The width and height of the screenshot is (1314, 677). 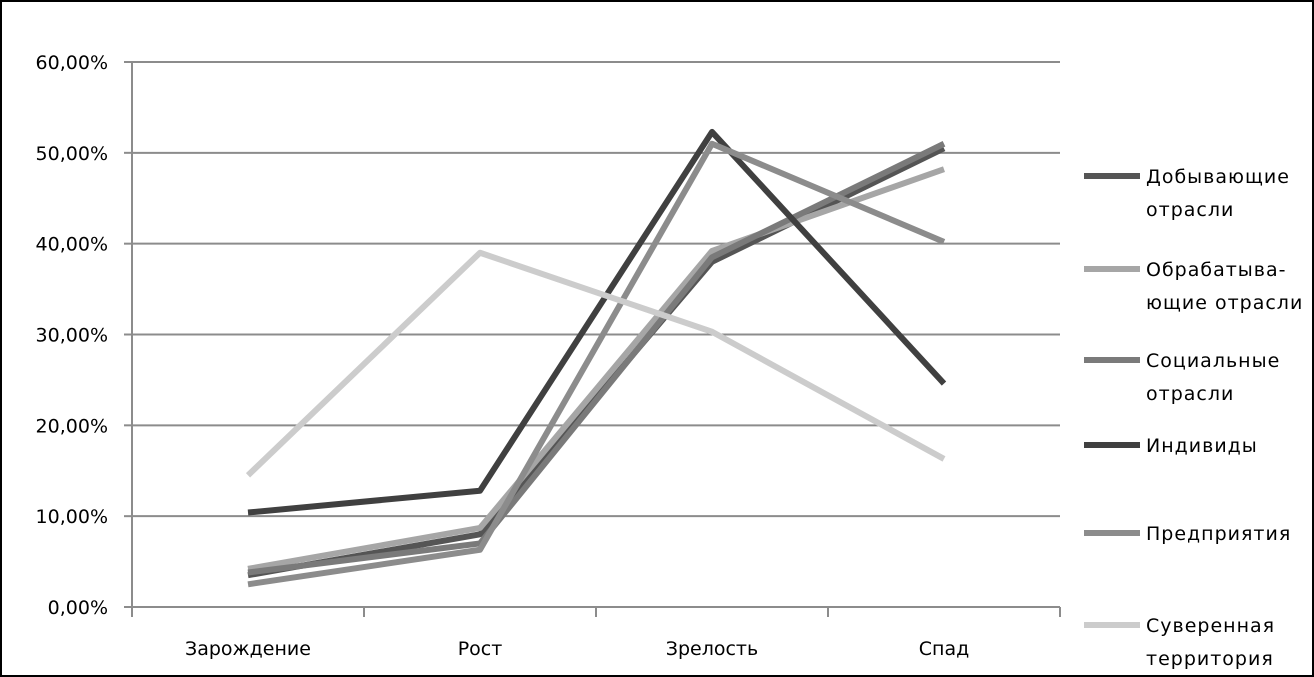 I want to click on x-axis-tick-labels: Зарождение Рост Зрелость Спад, so click(x=577, y=649).